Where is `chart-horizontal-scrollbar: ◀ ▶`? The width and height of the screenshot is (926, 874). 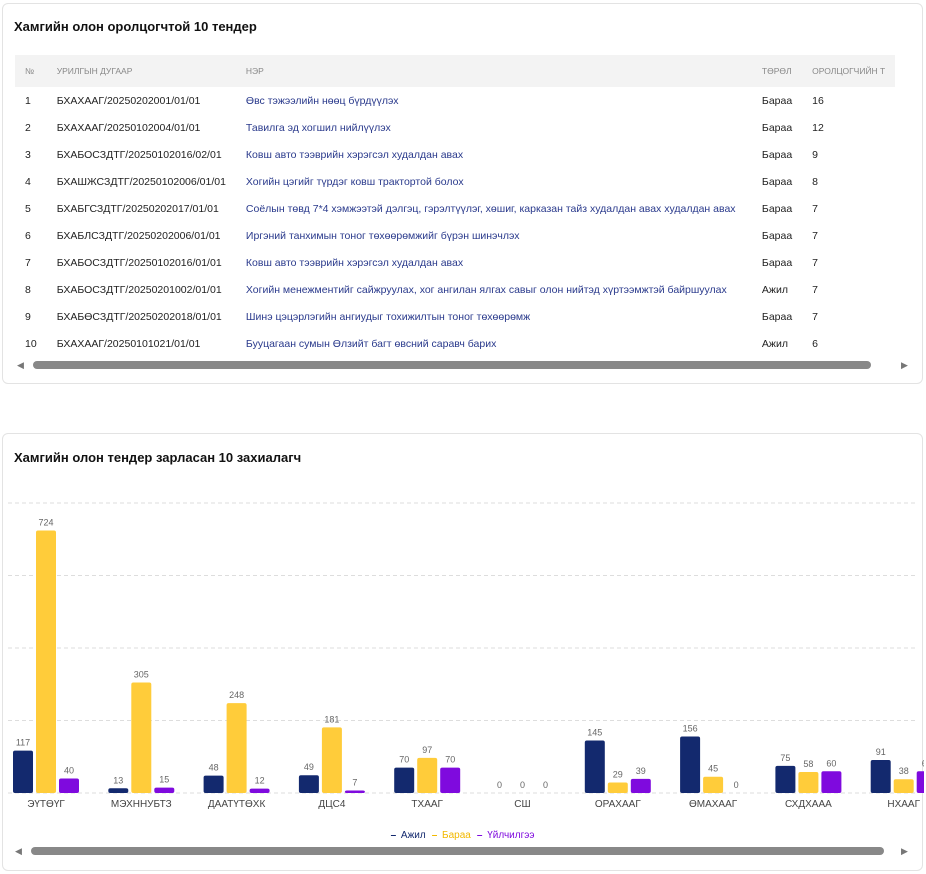
chart-horizontal-scrollbar: ◀ ▶ is located at coordinates (464, 851).